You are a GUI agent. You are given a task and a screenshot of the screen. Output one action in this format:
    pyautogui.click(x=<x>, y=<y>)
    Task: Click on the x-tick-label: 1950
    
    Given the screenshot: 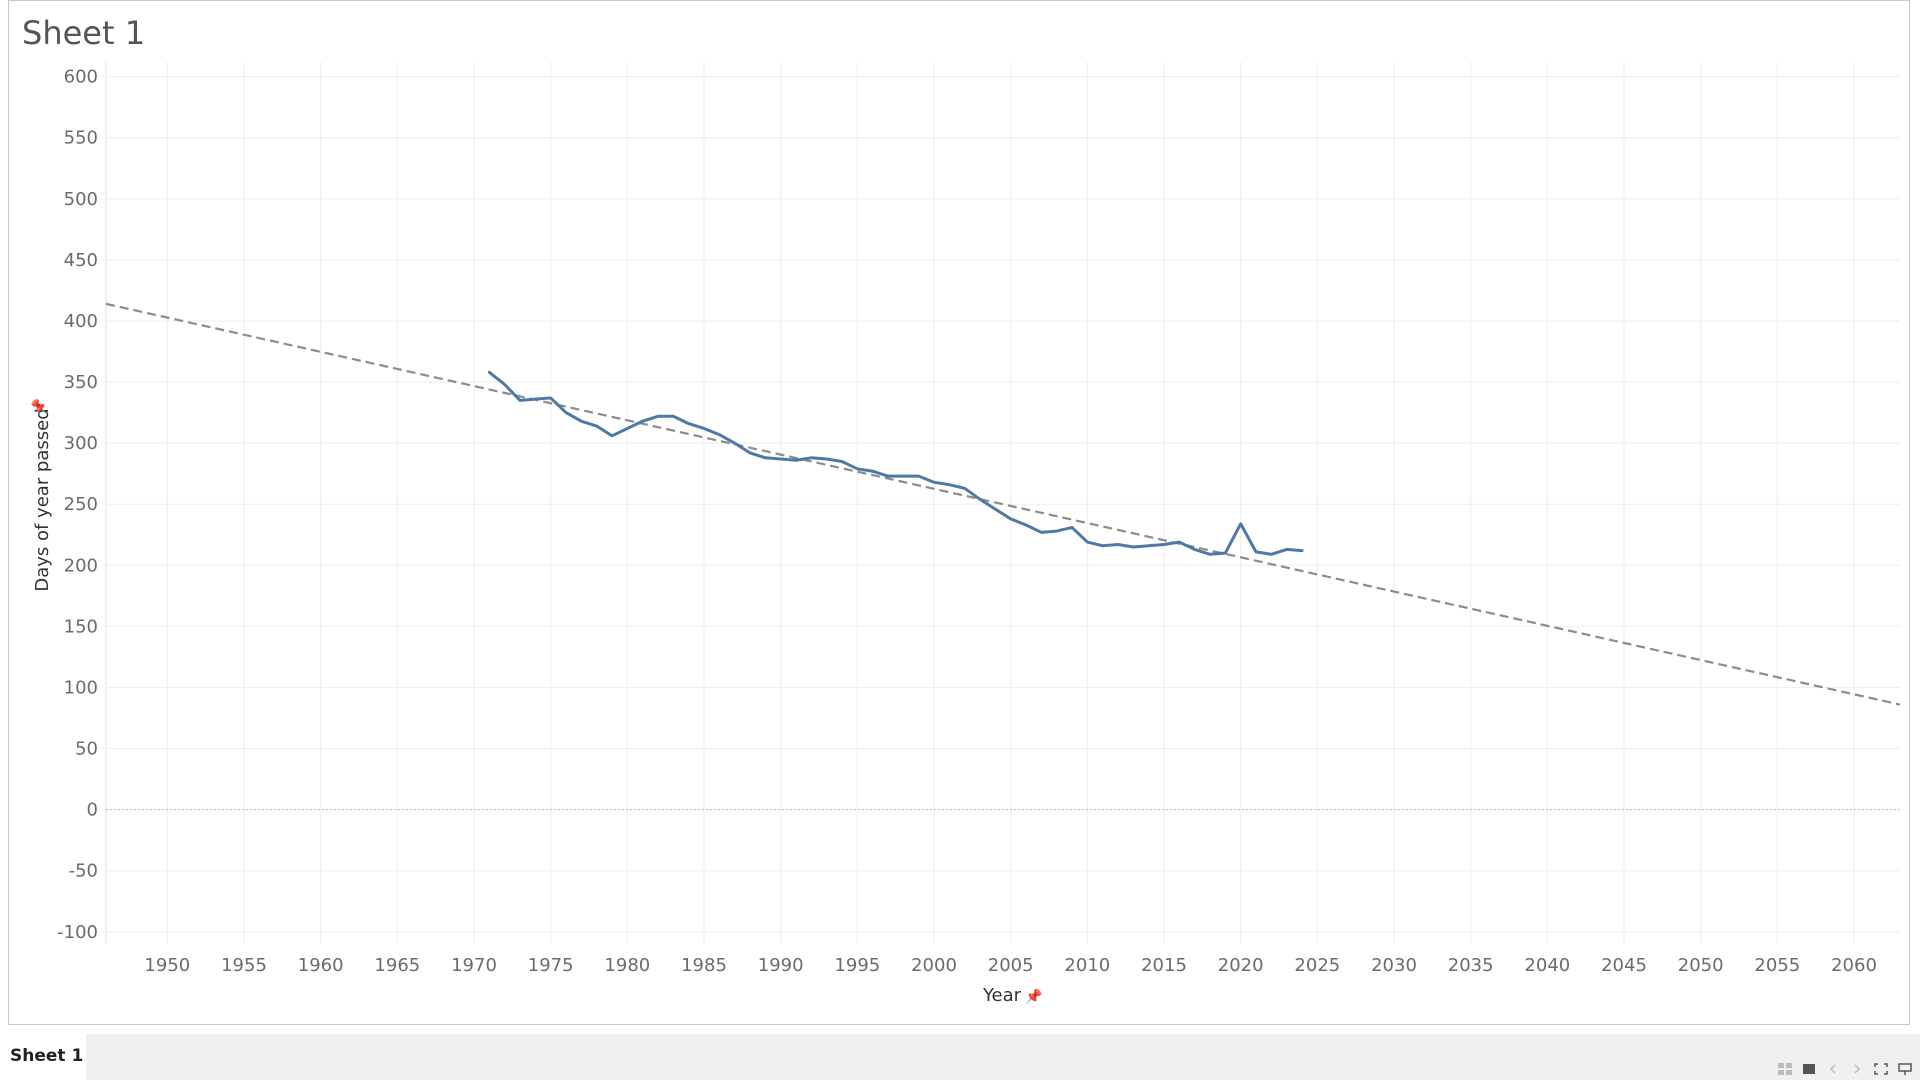 What is the action you would take?
    pyautogui.click(x=167, y=965)
    